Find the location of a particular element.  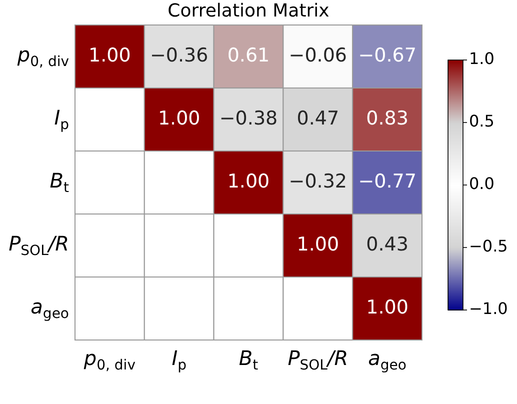

color-bar-label: 0.0 is located at coordinates (481, 184).